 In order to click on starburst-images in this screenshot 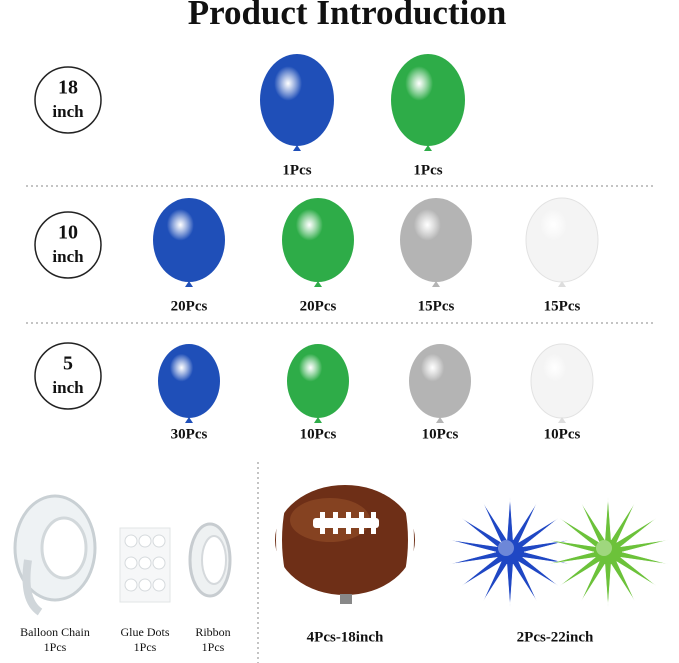, I will do `click(559, 552)`.